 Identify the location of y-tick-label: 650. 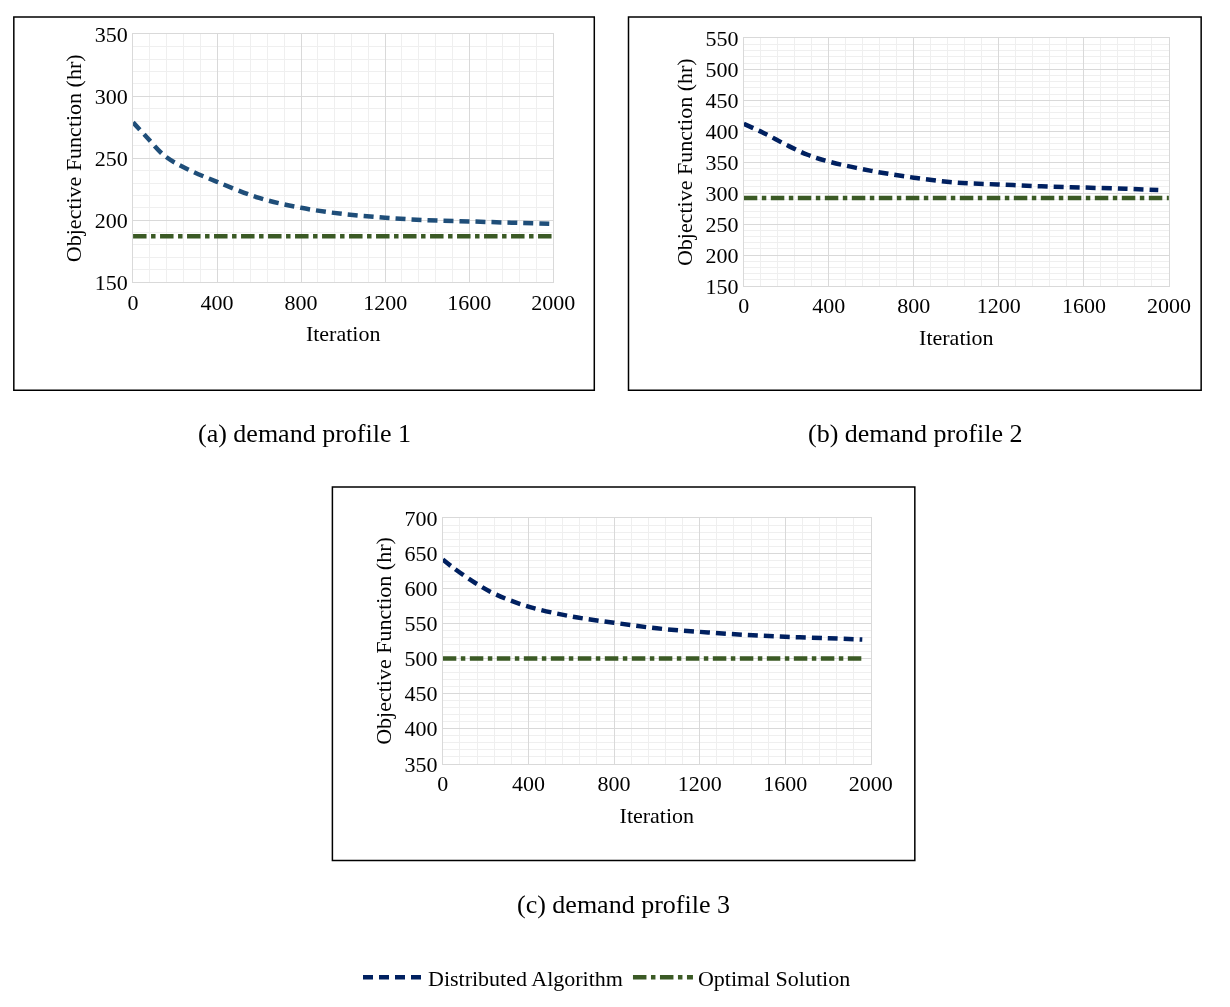
(421, 553).